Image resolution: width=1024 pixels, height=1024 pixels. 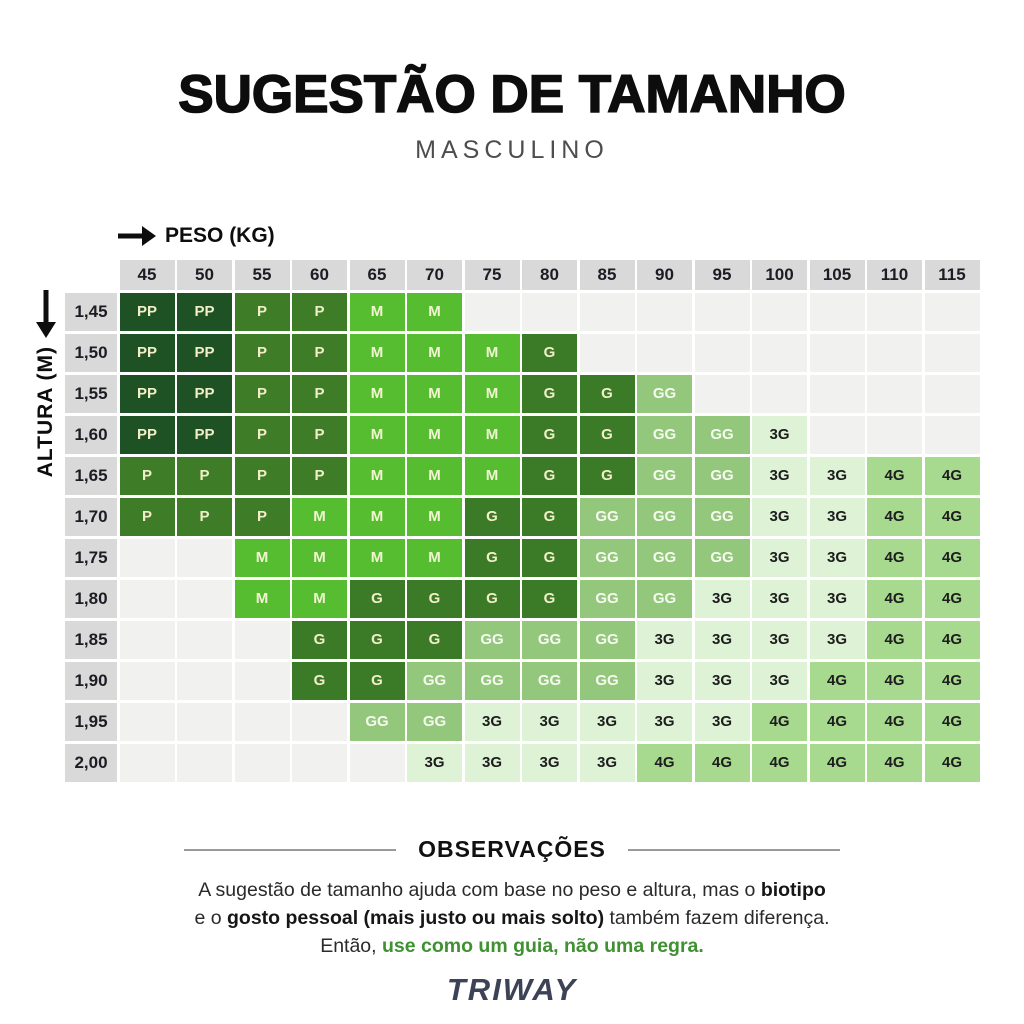 I want to click on weight-header-cell: 65, so click(x=377, y=275).